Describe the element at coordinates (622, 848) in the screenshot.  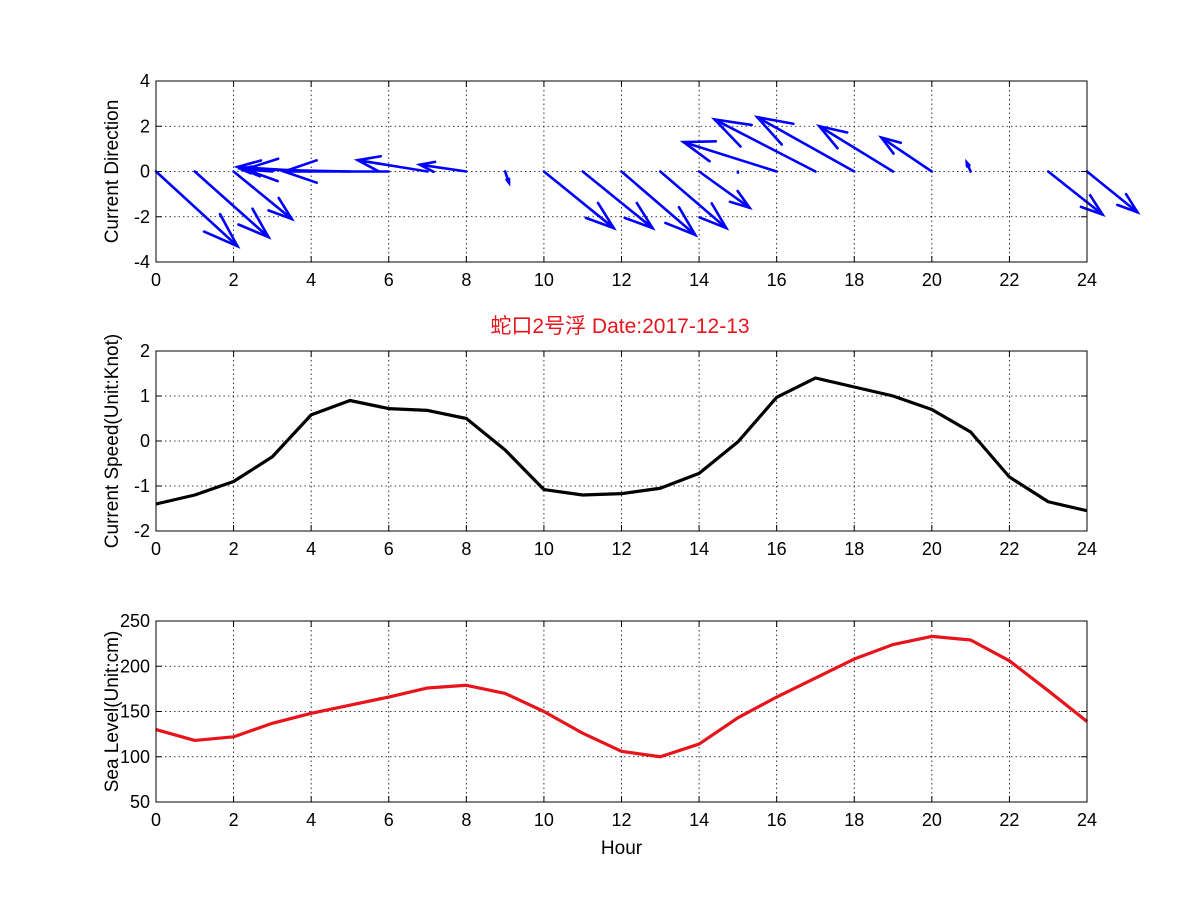
I see `x-axis-label: Hour` at that location.